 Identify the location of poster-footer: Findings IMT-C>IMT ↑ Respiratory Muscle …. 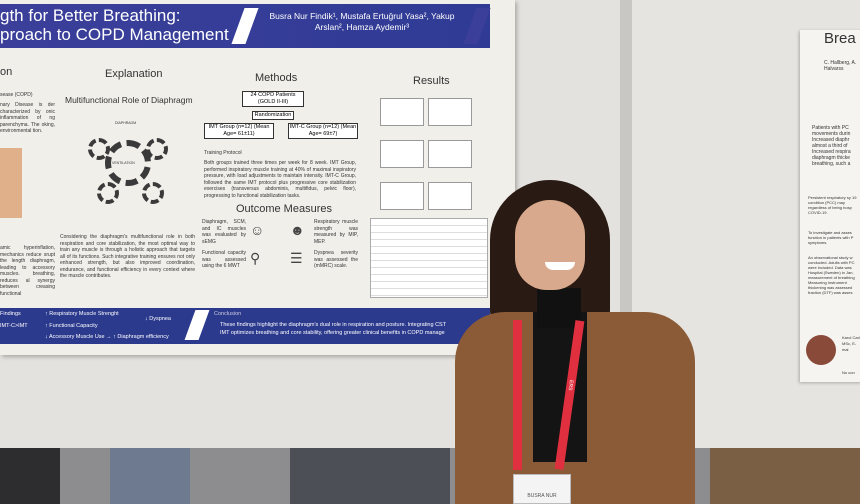
(245, 326).